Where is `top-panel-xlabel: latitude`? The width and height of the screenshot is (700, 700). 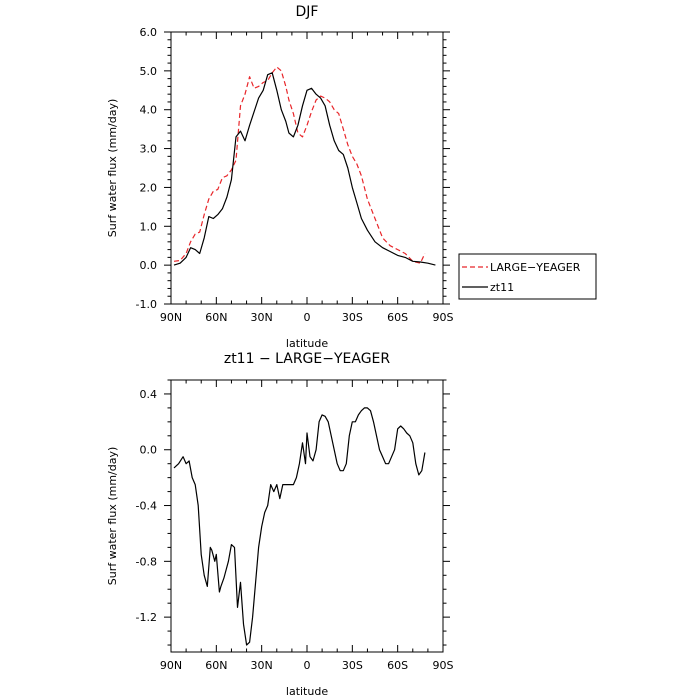
top-panel-xlabel: latitude is located at coordinates (307, 343).